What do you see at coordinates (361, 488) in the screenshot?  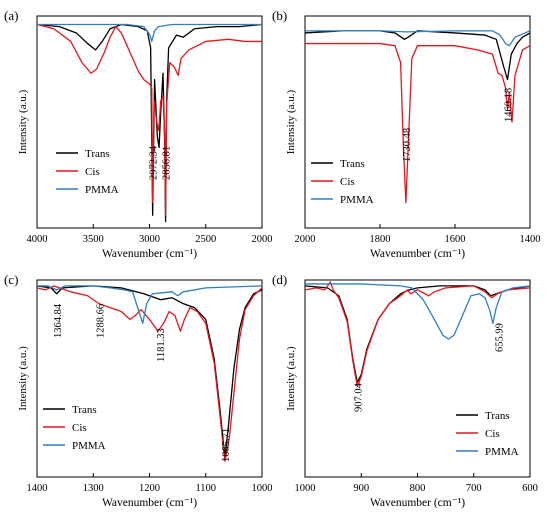 I see `x-tick-label: 900` at bounding box center [361, 488].